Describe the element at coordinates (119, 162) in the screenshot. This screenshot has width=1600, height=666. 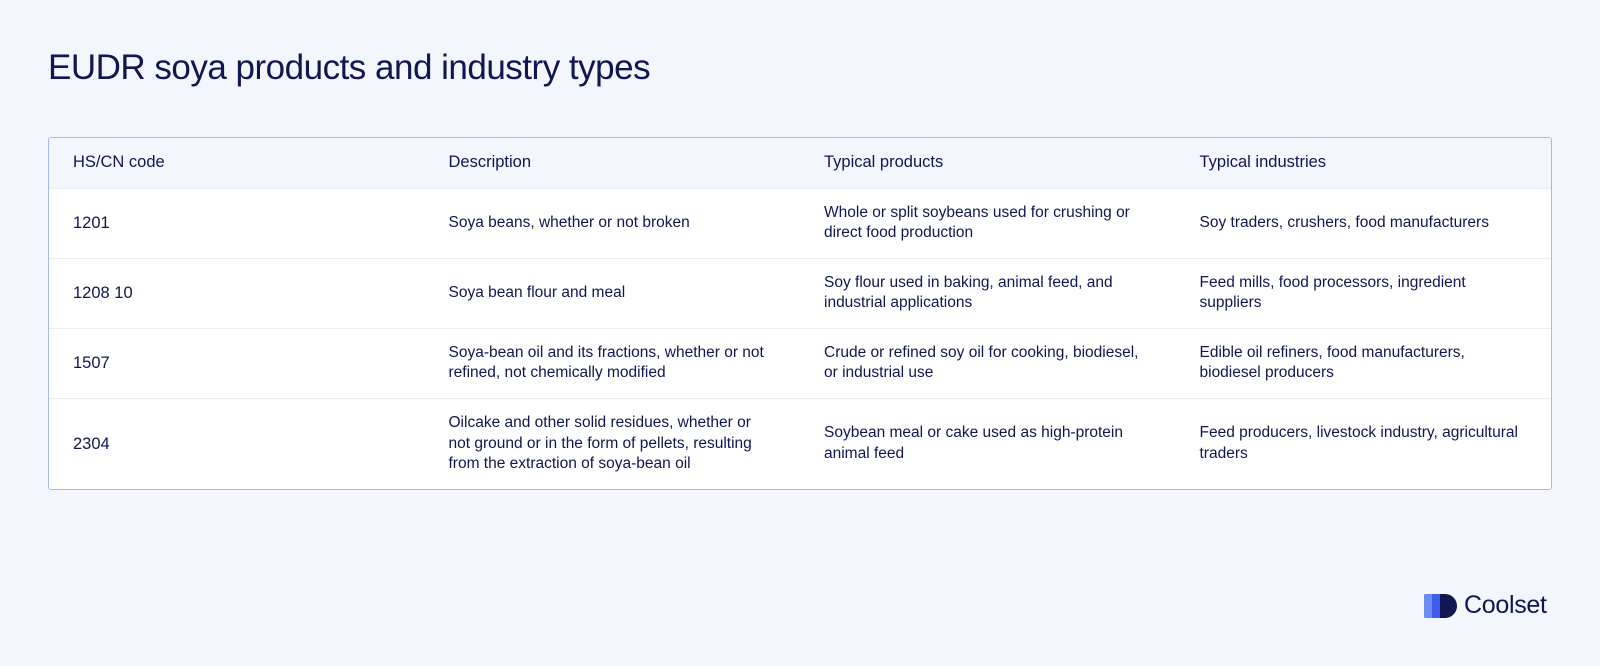
I see `header-hs-cn-code: HS/CN code` at that location.